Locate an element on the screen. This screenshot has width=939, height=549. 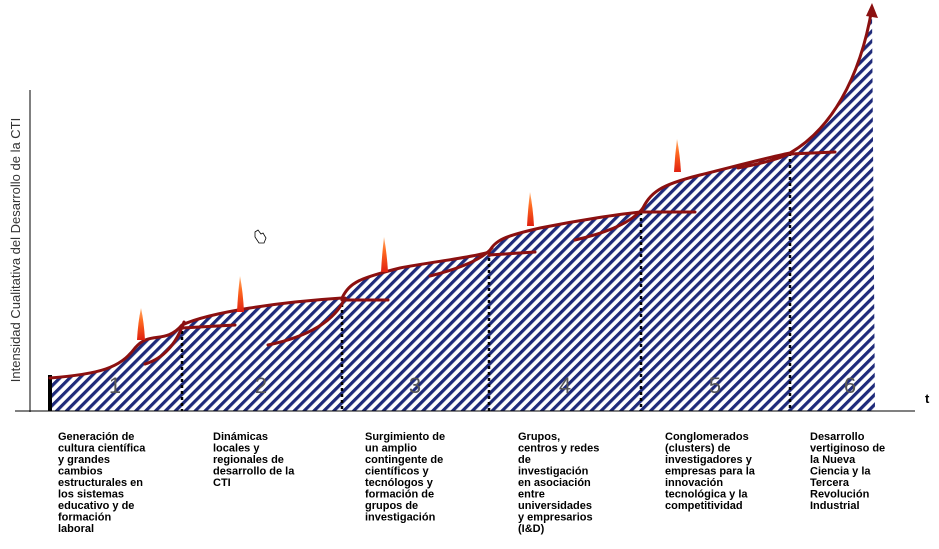
stage-description-line: grupos de is located at coordinates (391, 506).